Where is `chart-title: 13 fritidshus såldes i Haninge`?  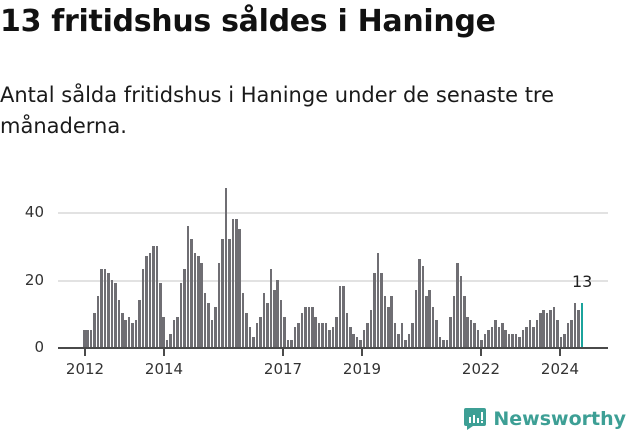
chart-title: 13 fritidshus såldes i Haninge is located at coordinates (248, 21).